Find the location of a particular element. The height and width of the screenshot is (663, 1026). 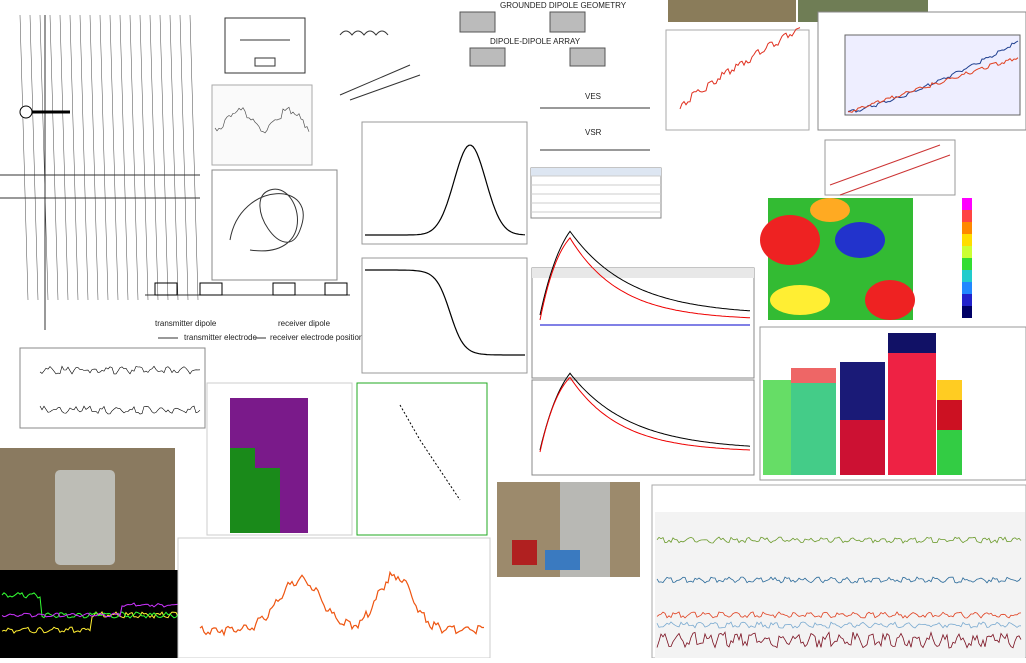

label: receiver electrode position is located at coordinates (316, 337).